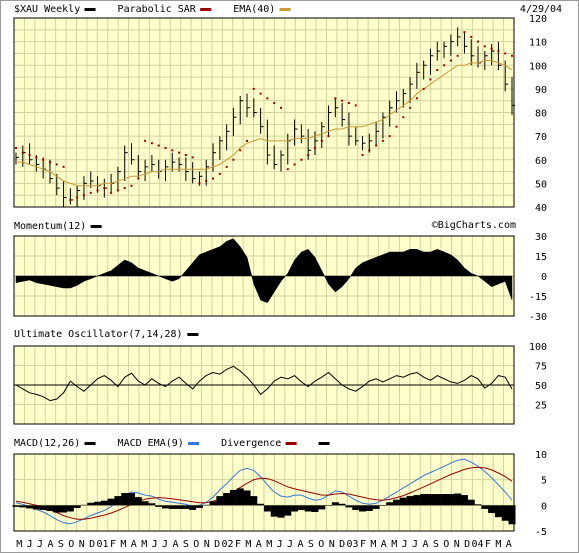 Image resolution: width=579 pixels, height=553 pixels. Describe the element at coordinates (538, 19) in the screenshot. I see `price-y-tick-label: 120` at that location.